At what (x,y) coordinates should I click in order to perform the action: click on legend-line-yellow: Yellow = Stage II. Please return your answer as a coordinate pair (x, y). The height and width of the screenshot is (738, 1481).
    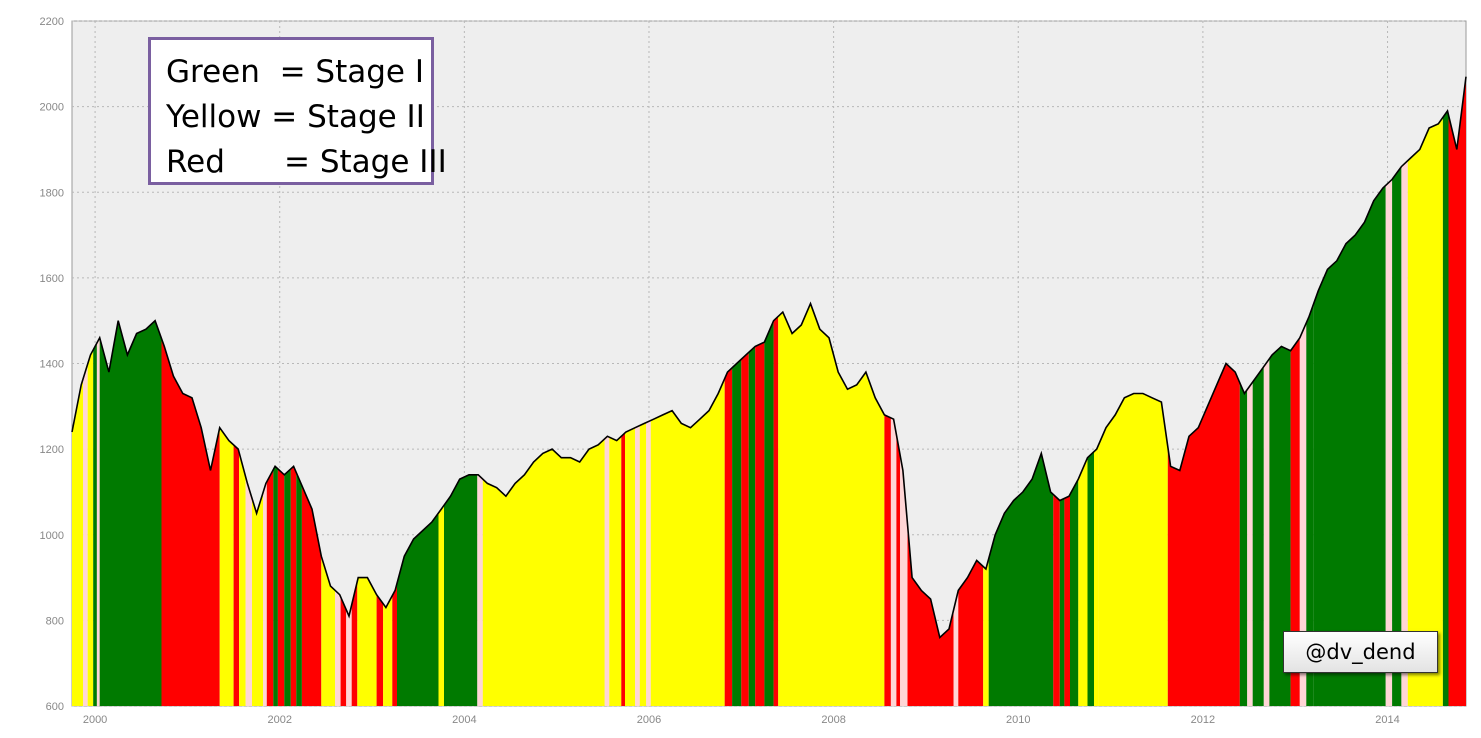
    Looking at the image, I should click on (295, 117).